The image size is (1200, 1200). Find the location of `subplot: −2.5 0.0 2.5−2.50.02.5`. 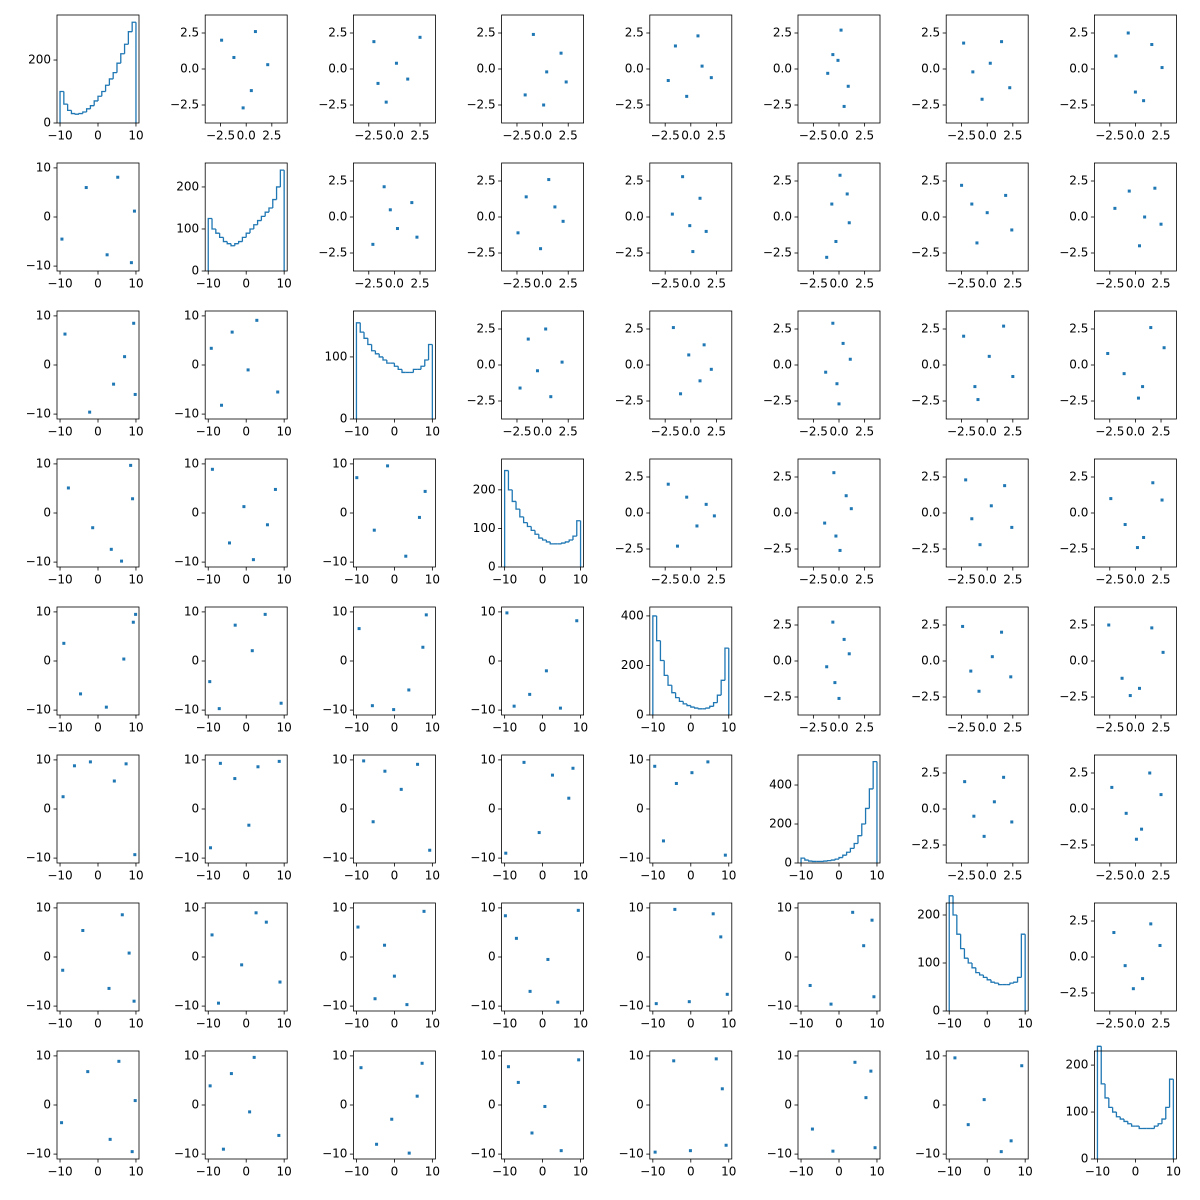

subplot: −2.5 0.0 2.5−2.50.02.5 is located at coordinates (822, 226).